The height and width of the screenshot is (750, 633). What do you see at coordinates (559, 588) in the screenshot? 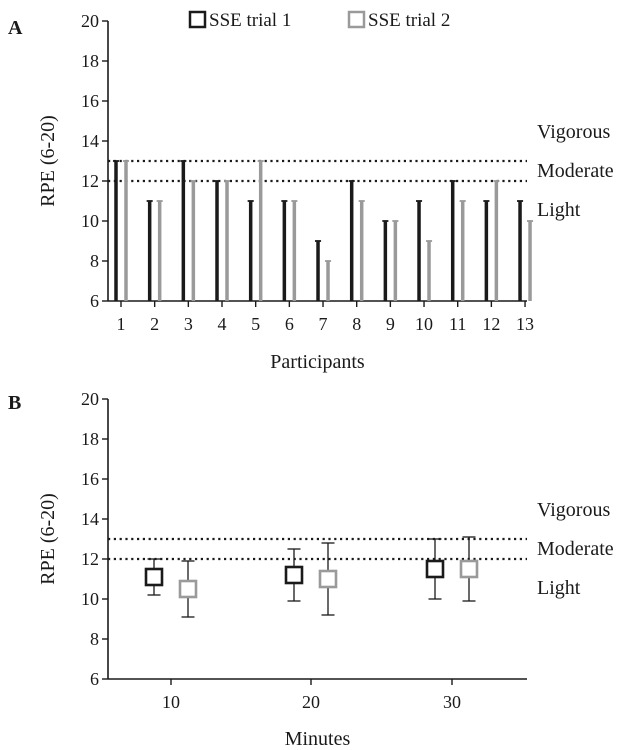
I see `panel-b-zone-label-light: Light` at bounding box center [559, 588].